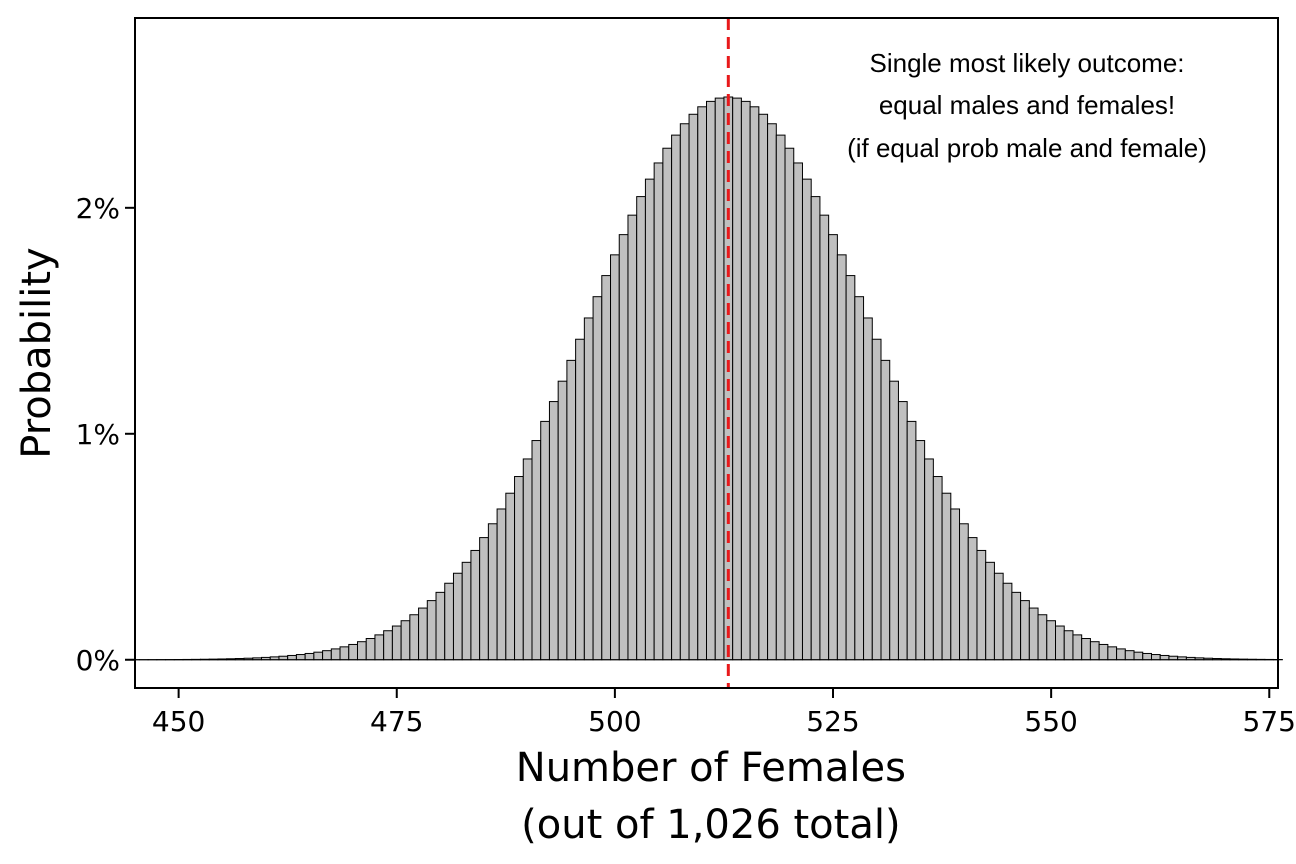  I want to click on y-axis-ticks: 0% 1% 2%, so click(105, 434).